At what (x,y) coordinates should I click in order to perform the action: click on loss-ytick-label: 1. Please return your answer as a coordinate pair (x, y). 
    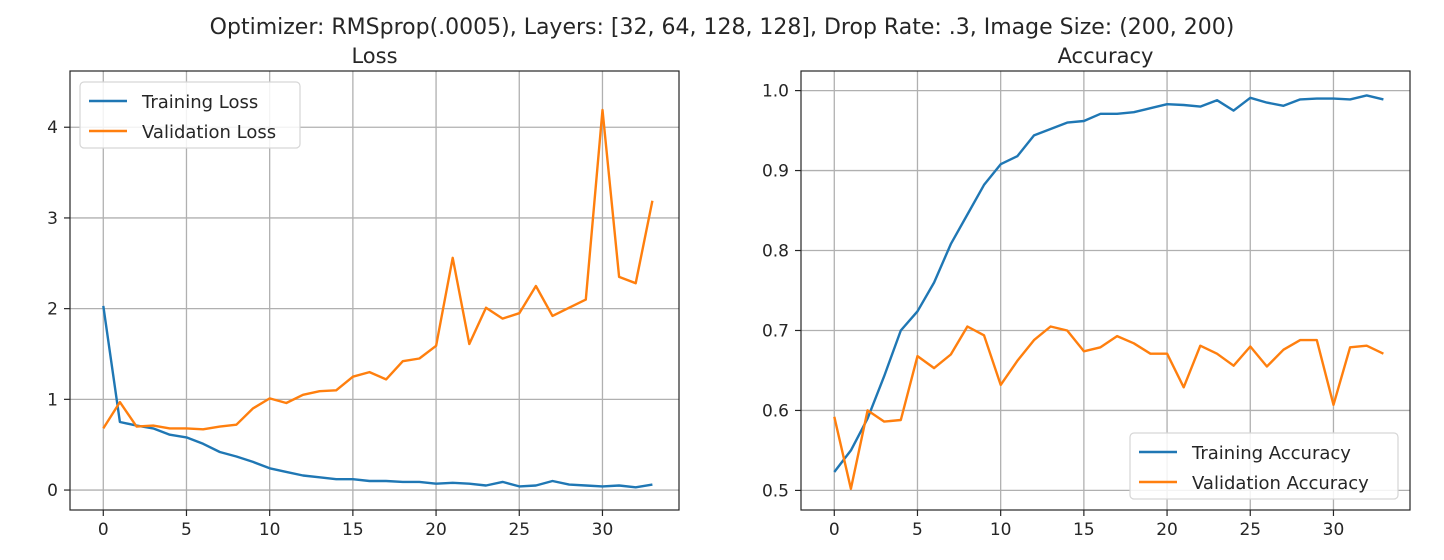
    Looking at the image, I should click on (52, 400).